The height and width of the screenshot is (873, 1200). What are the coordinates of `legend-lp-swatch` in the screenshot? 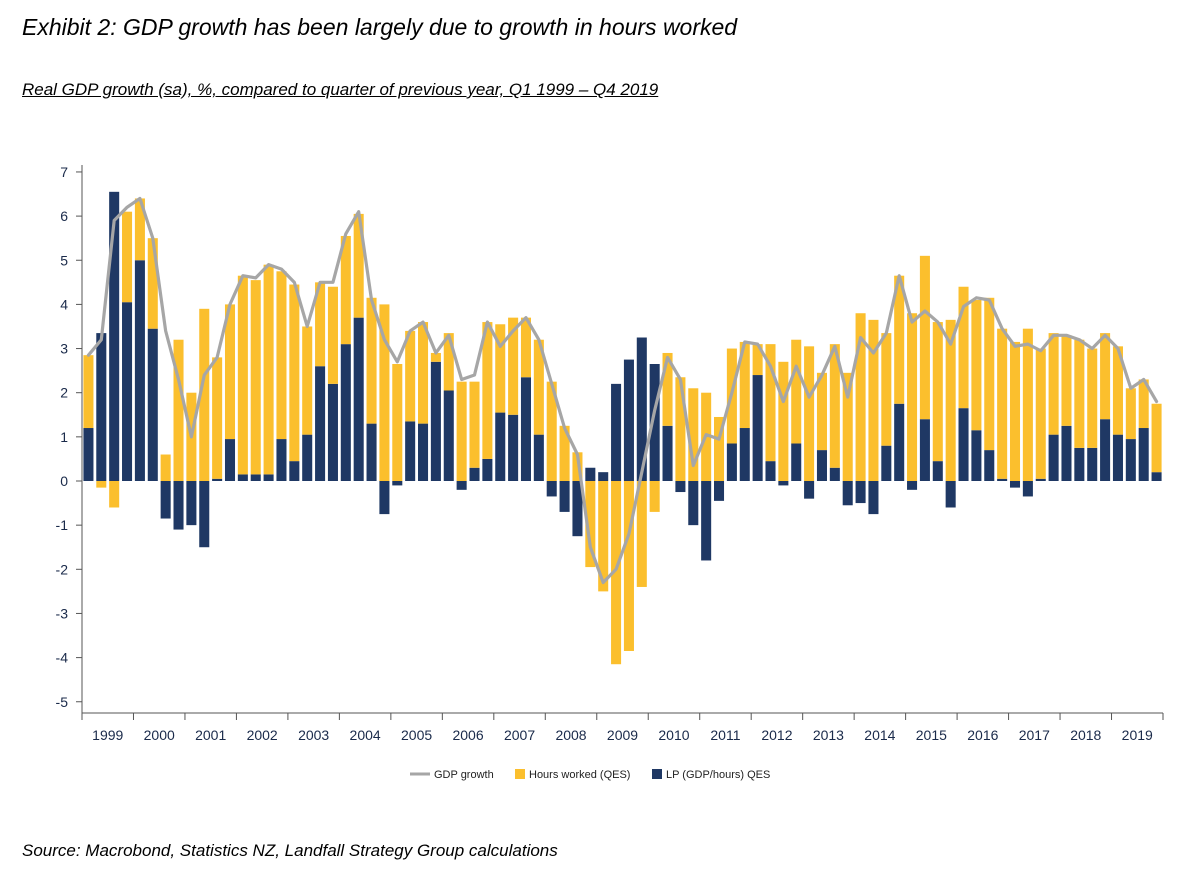 It's located at (657, 774).